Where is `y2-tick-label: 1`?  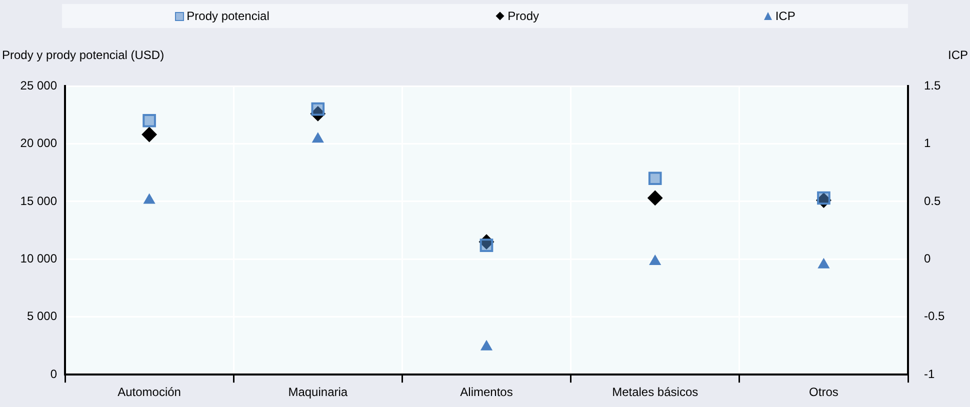 y2-tick-label: 1 is located at coordinates (927, 143).